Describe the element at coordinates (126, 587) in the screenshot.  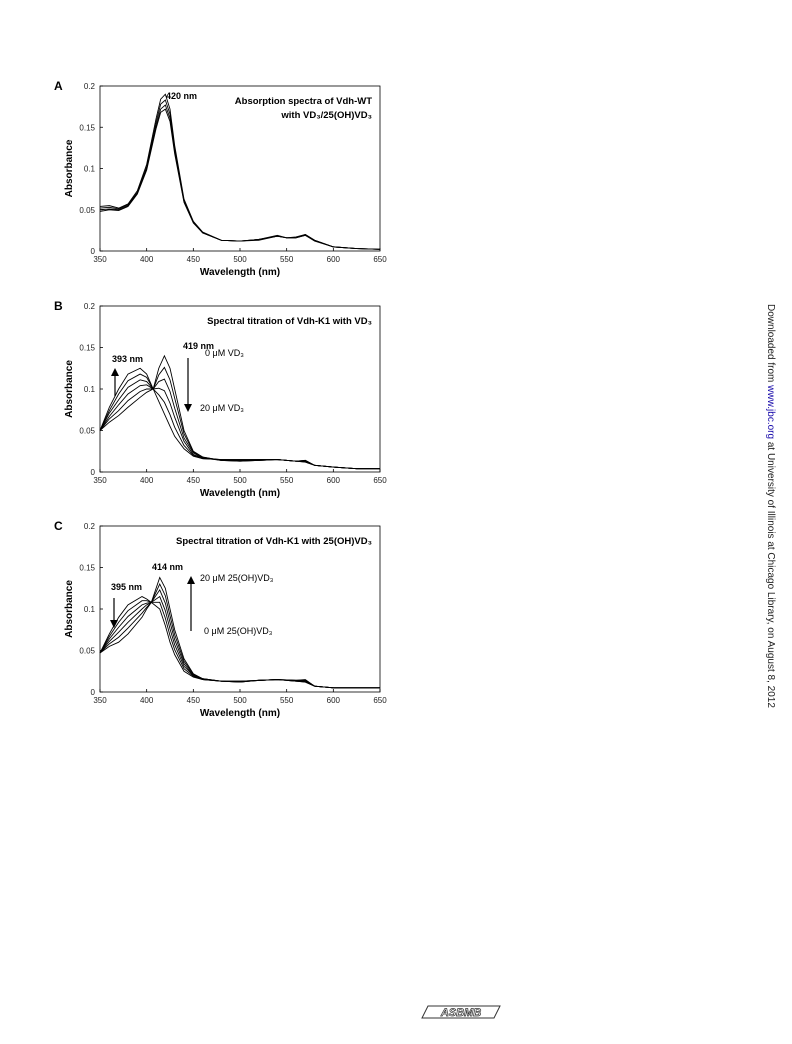
I see `annotation: 395 nm` at that location.